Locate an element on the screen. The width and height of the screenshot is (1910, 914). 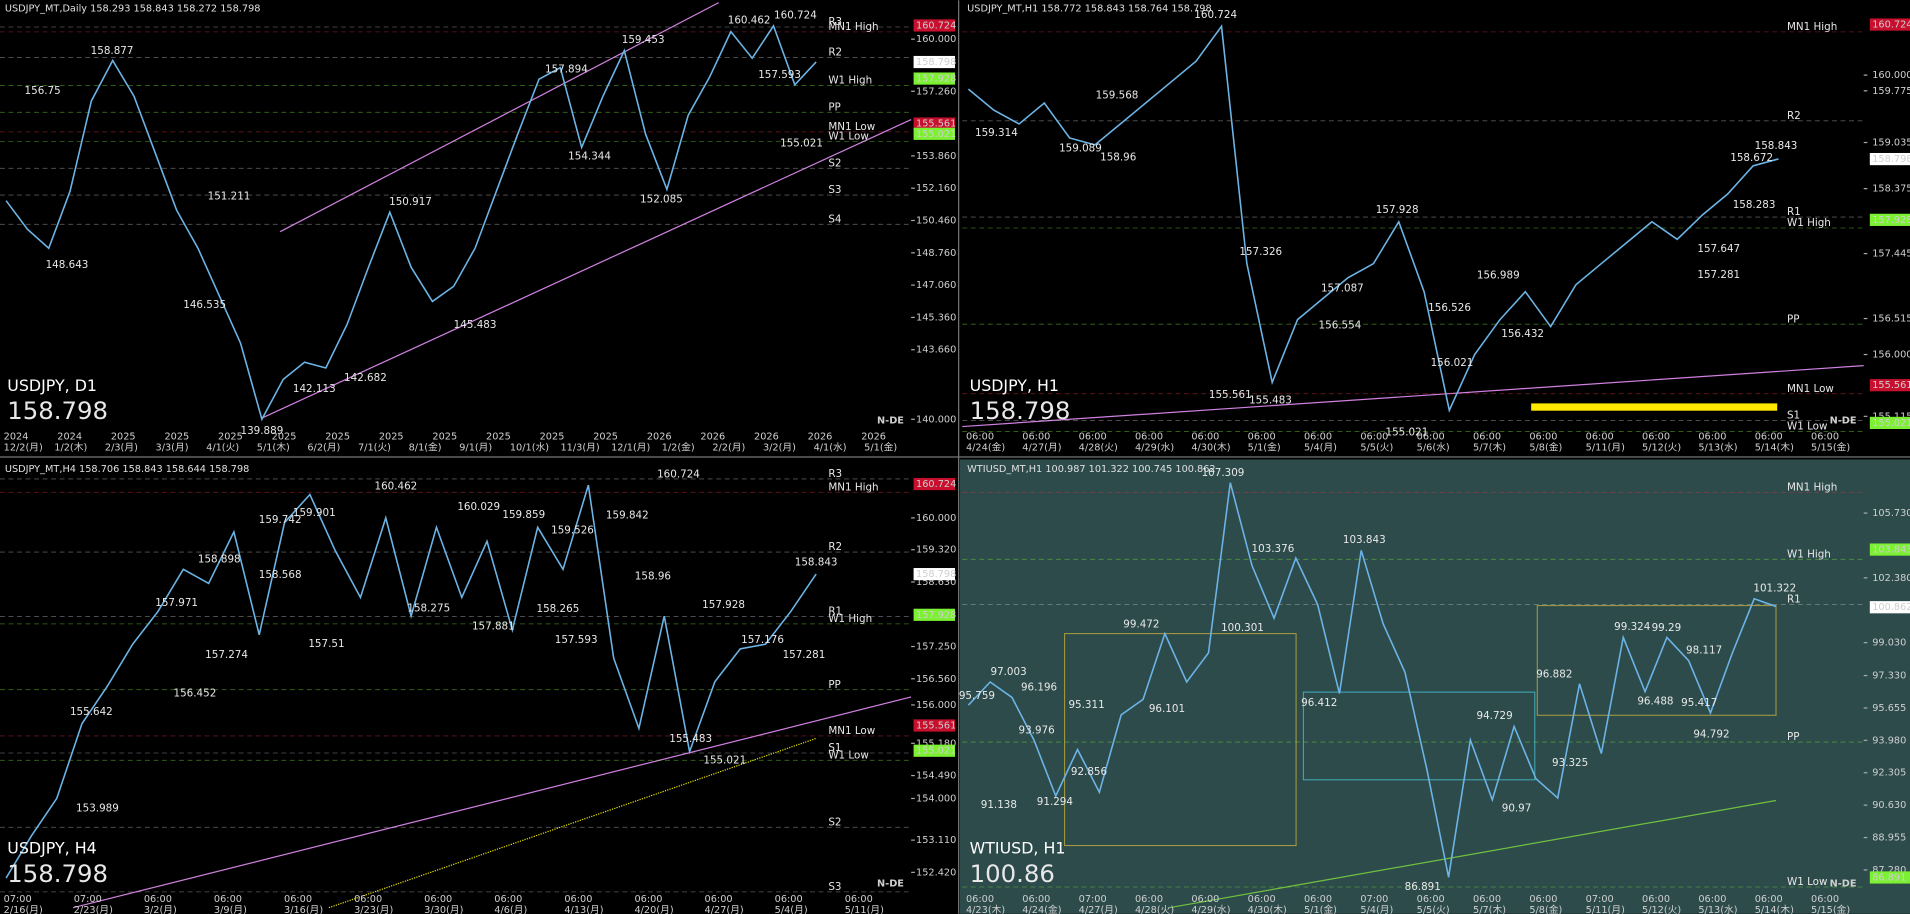
price-box-label: 157.928 is located at coordinates (1891, 220).